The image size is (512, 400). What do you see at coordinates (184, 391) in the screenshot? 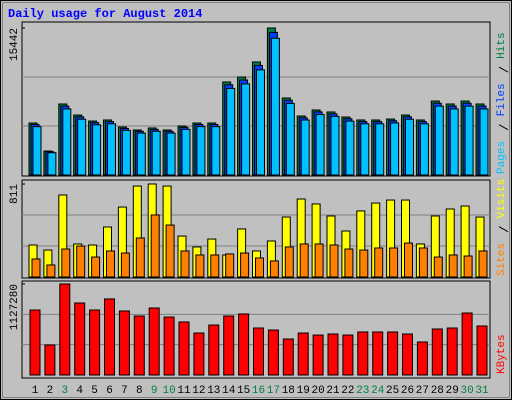
I see `x-tick-label: 11` at bounding box center [184, 391].